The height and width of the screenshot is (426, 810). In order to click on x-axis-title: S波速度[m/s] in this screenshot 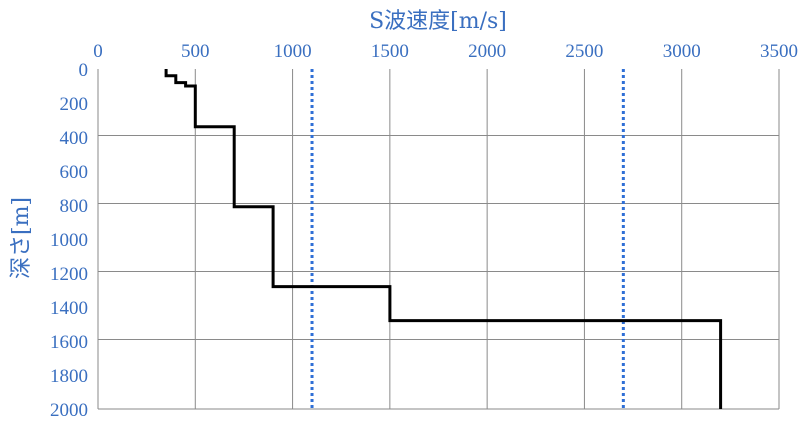, I will do `click(438, 21)`.